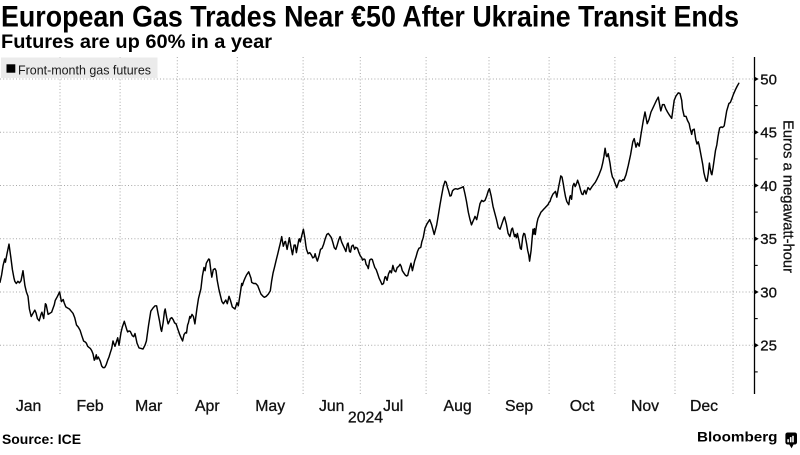 The width and height of the screenshot is (800, 455). What do you see at coordinates (137, 42) in the screenshot?
I see `svg-text: Futures are up 60% in a year` at bounding box center [137, 42].